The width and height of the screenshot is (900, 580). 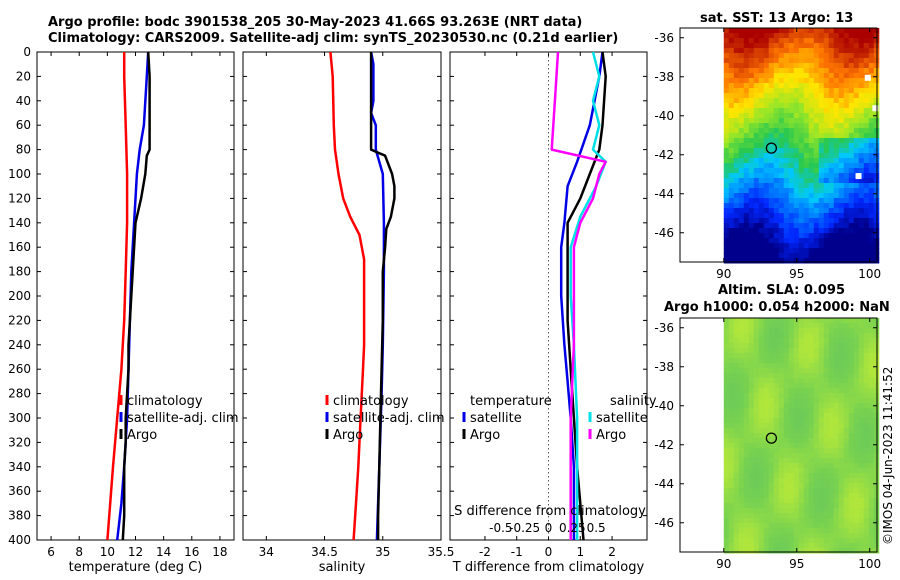 What do you see at coordinates (347, 296) in the screenshot?
I see `series-line-climatology` at bounding box center [347, 296].